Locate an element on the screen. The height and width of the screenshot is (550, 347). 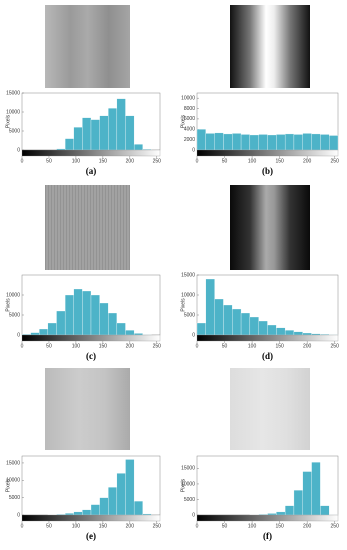
image-d is located at coordinates (270, 227).